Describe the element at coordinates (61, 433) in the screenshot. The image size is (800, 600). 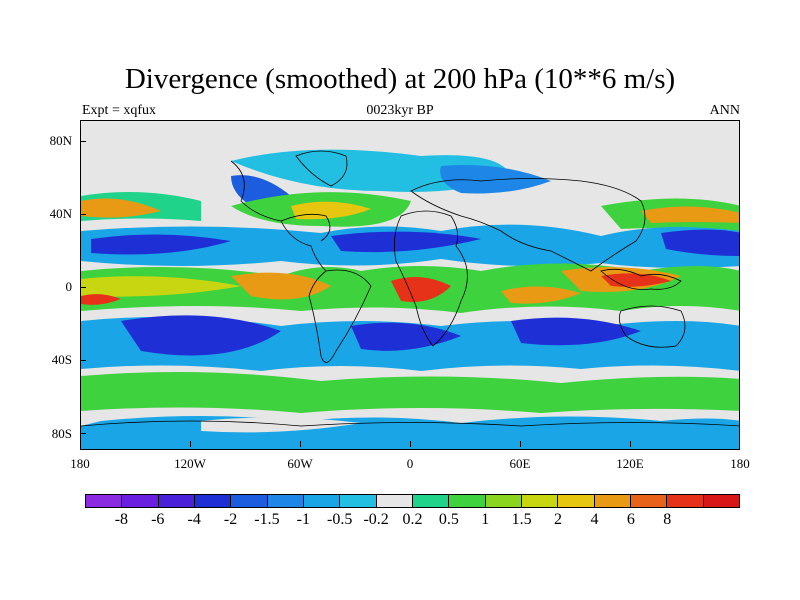
I see `lat-label-80s: 80S` at that location.